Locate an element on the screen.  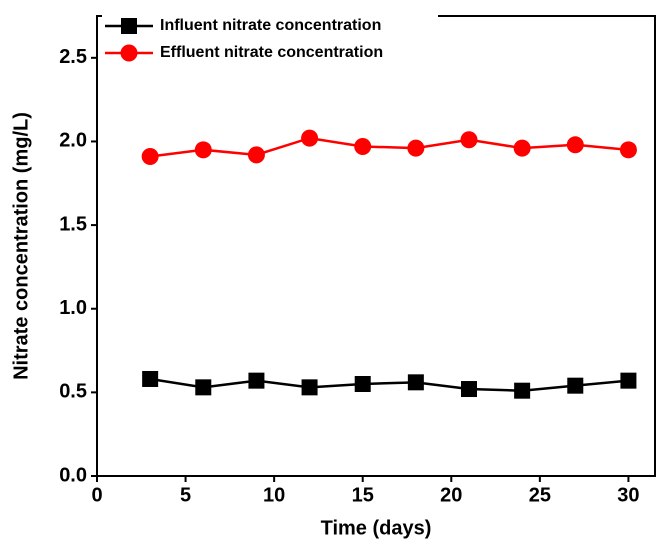
y-tick-label: 0.5 is located at coordinates (73, 392).